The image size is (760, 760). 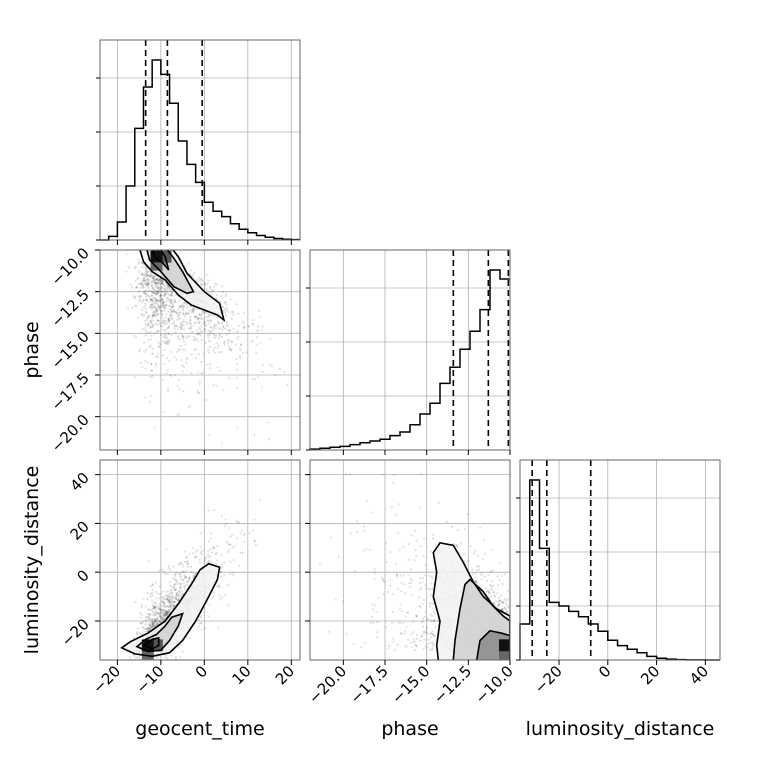 I want to click on panel-hist-phase, so click(x=408, y=350).